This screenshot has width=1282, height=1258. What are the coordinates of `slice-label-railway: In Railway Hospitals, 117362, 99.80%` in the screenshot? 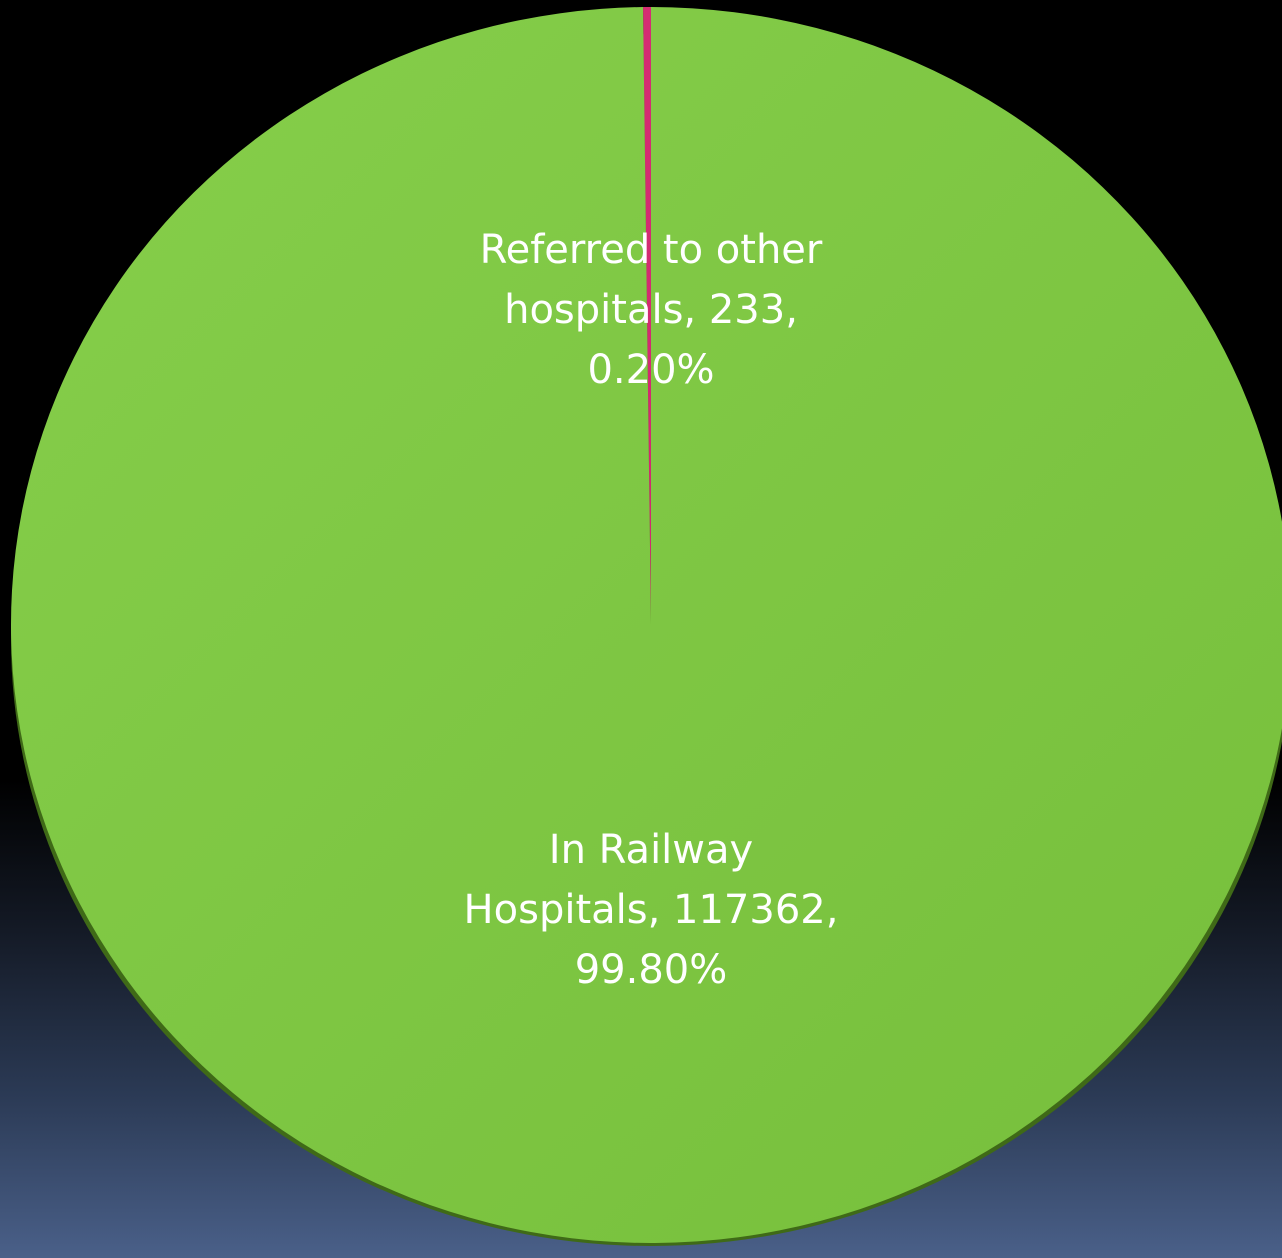 It's located at (651, 910).